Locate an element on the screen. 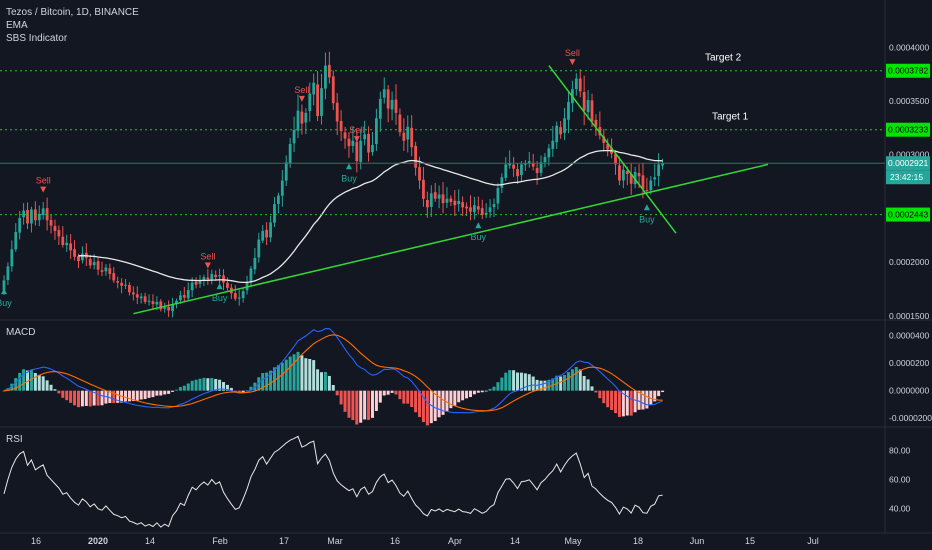 This screenshot has width=932, height=550. rsi-pane-label: RSI is located at coordinates (14, 439).